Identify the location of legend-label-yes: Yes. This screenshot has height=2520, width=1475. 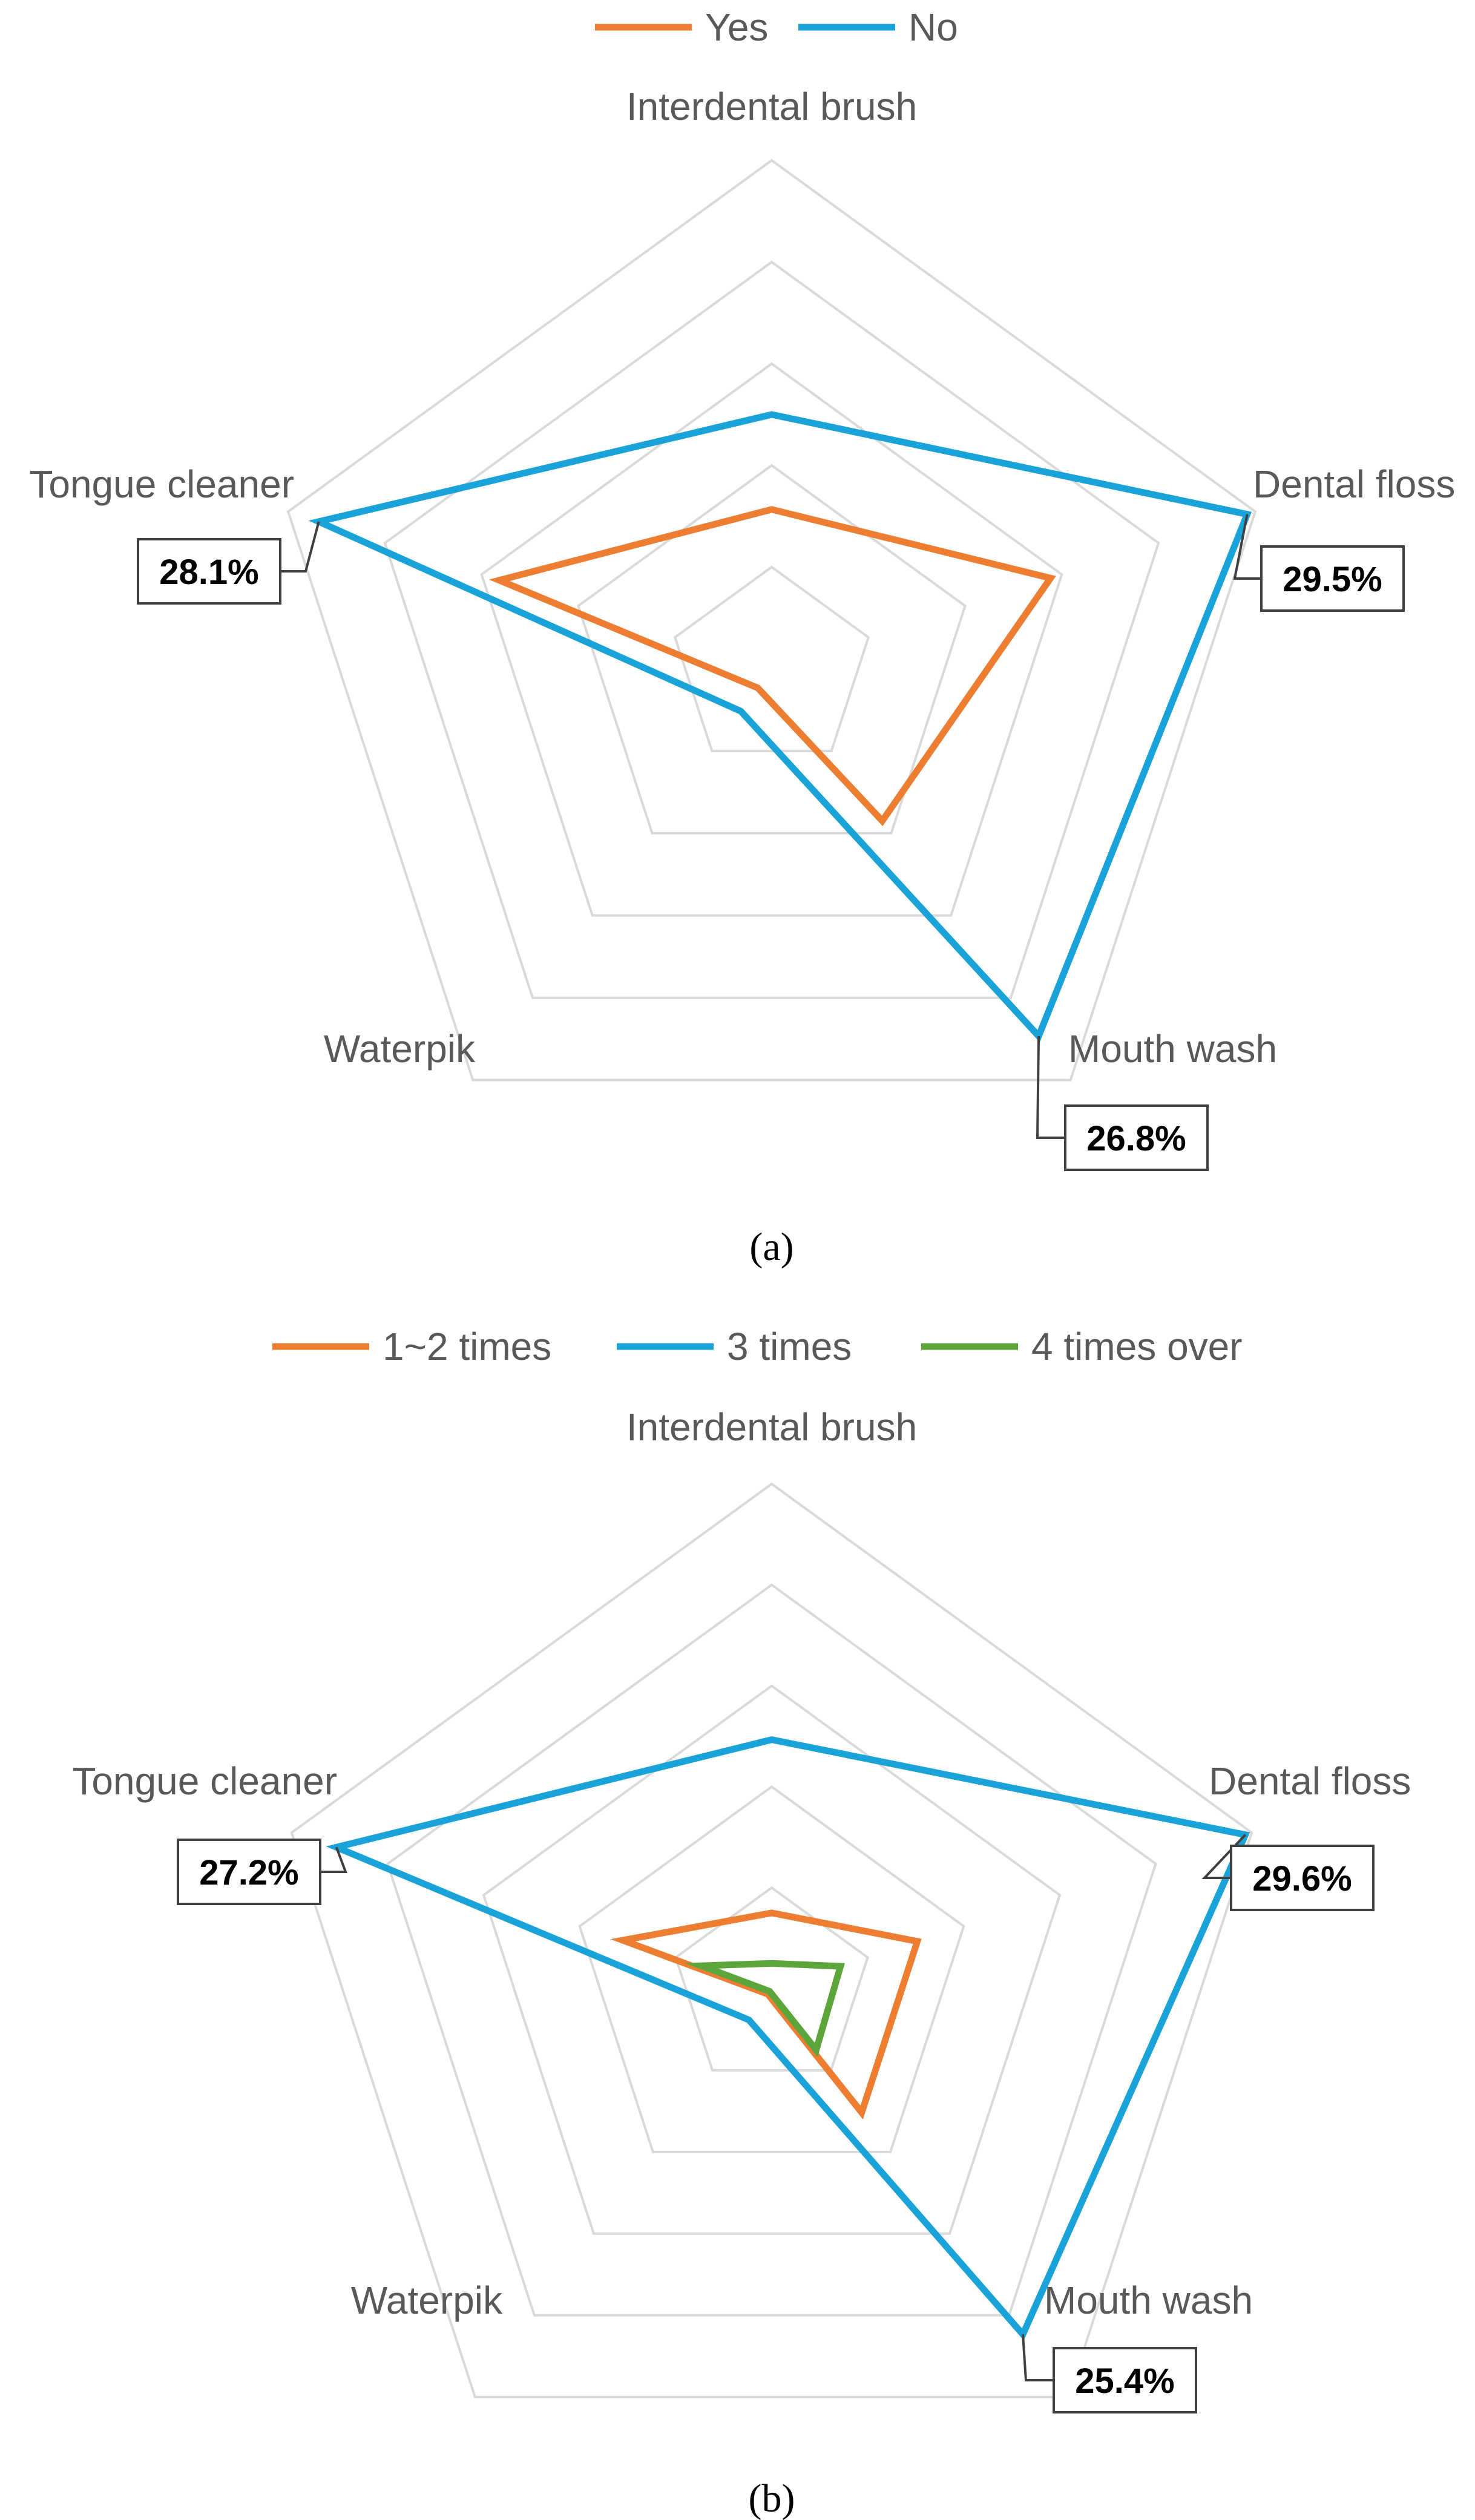
(736, 27).